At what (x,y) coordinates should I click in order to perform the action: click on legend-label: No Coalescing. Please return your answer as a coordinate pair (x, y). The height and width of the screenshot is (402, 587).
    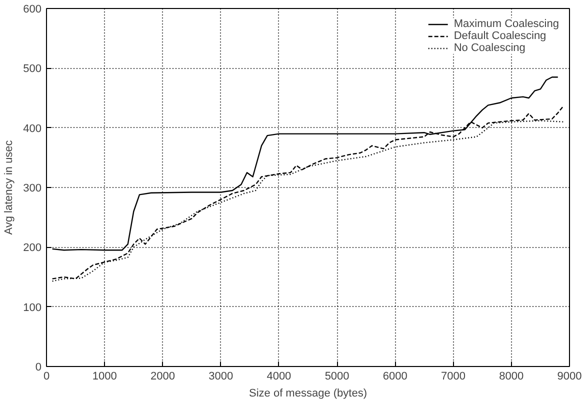
    Looking at the image, I should click on (490, 48).